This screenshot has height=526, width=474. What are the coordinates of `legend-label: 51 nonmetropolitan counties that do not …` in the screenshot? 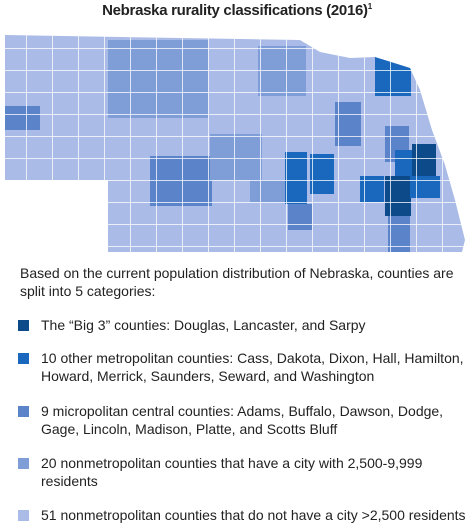 It's located at (253, 515).